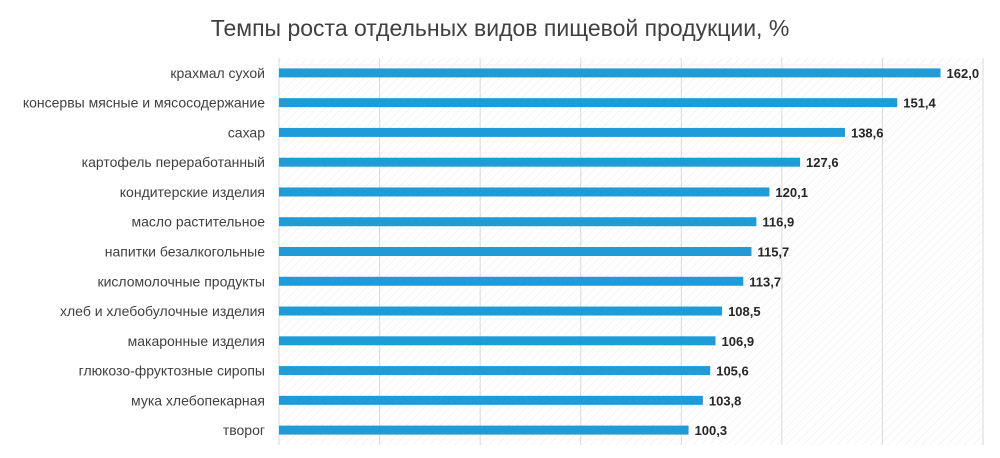  What do you see at coordinates (198, 222) in the screenshot?
I see `category-label: масло растительное` at bounding box center [198, 222].